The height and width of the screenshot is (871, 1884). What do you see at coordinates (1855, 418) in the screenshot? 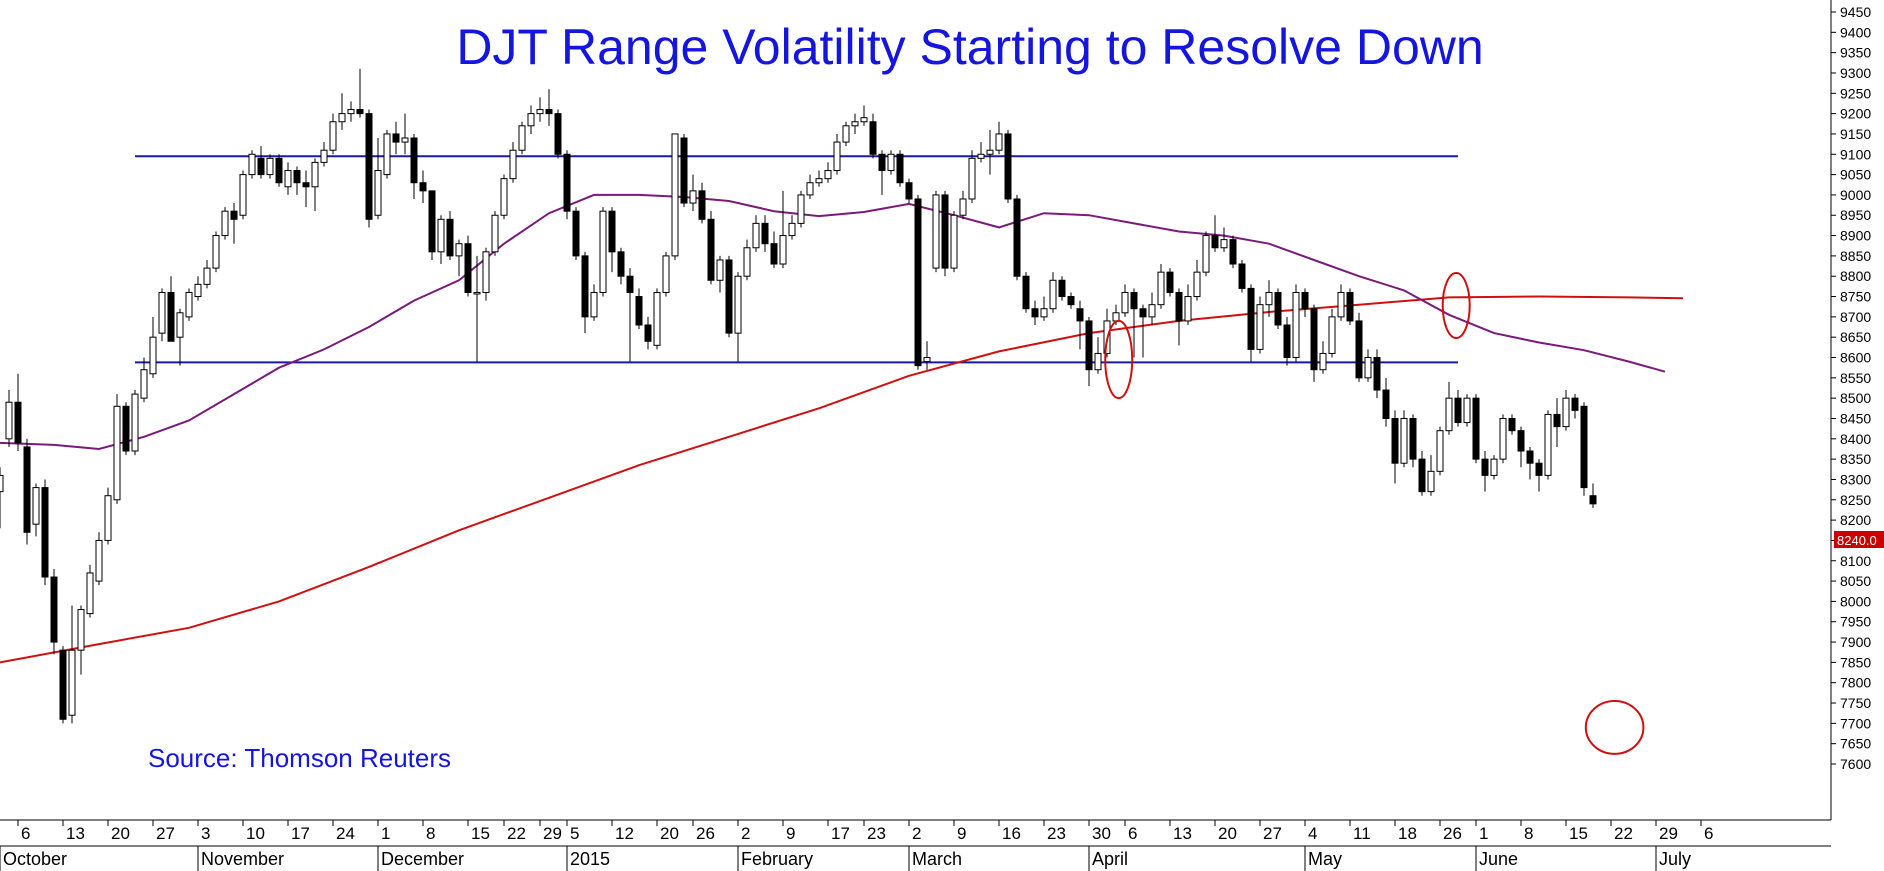
I see `y-tick-label: 8450` at bounding box center [1855, 418].